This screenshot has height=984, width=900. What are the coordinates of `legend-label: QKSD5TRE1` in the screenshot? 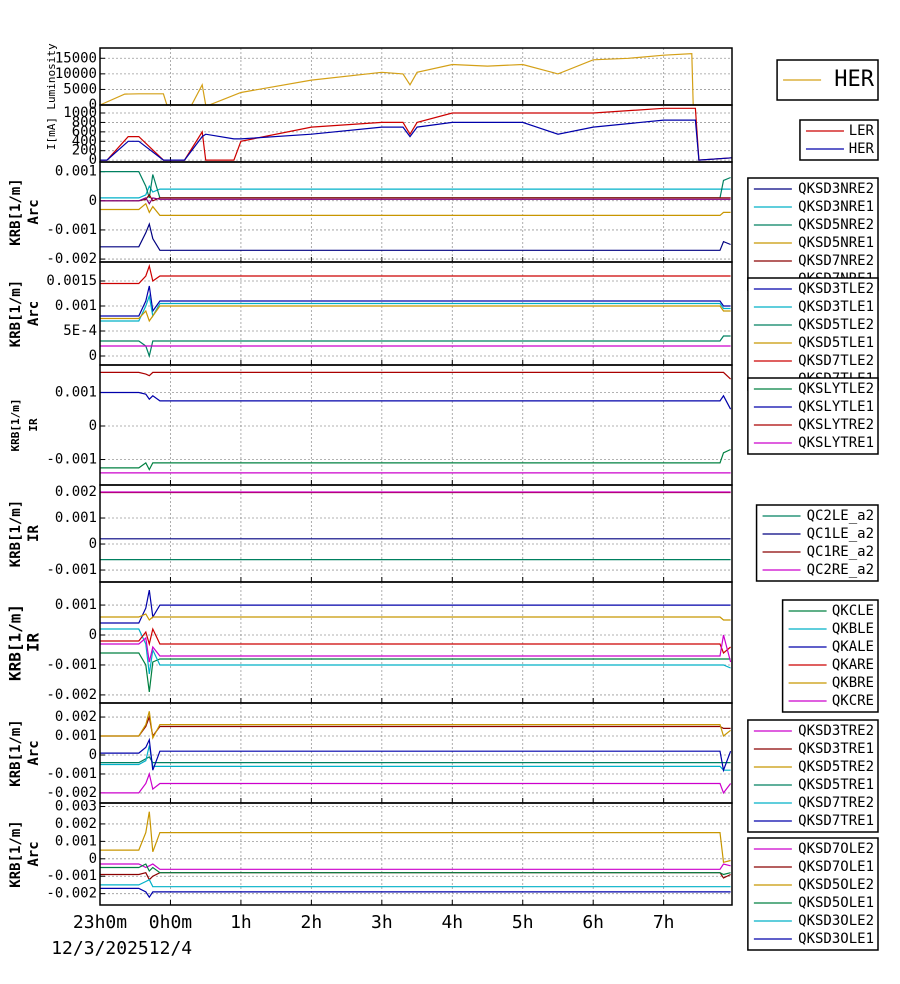 It's located at (836, 785).